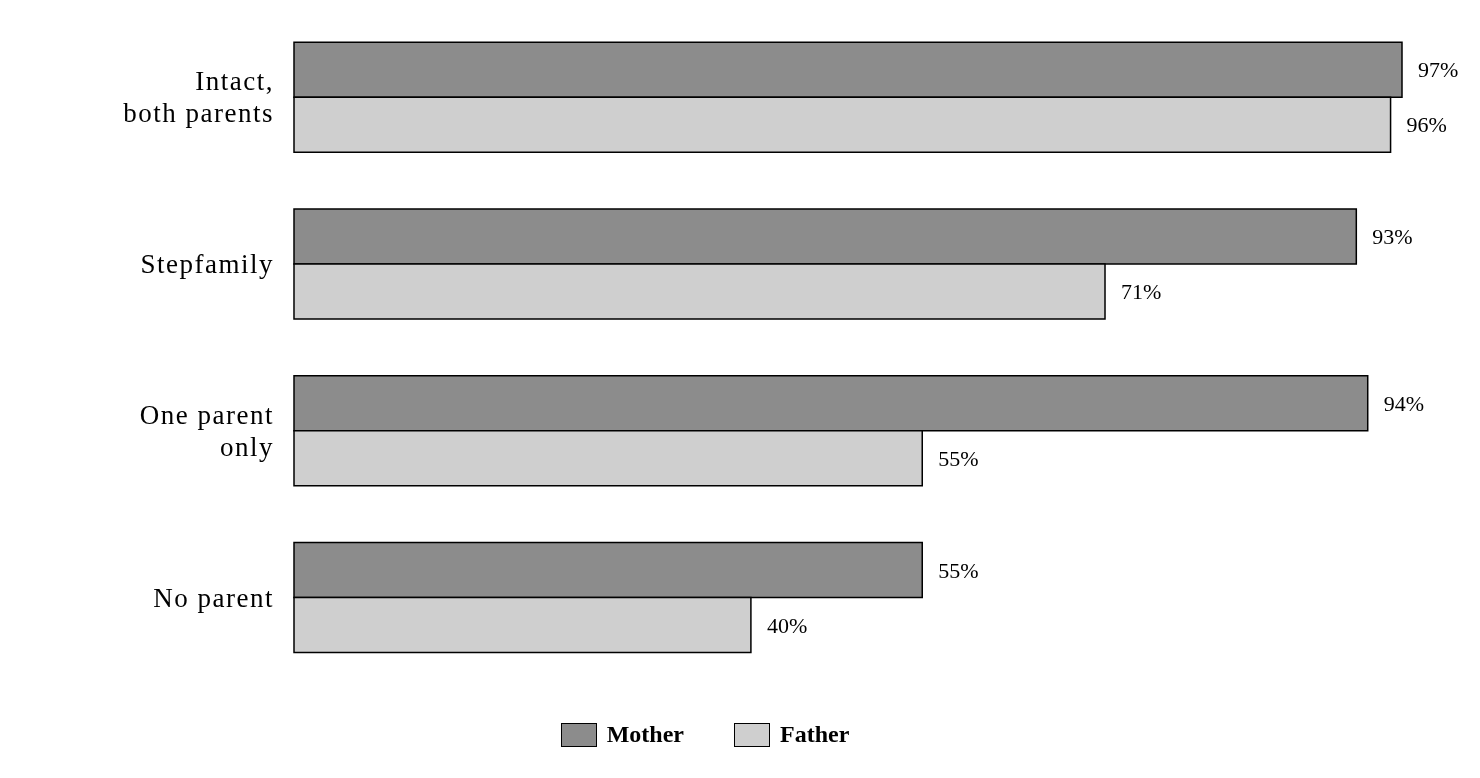  I want to click on y-tick-label: One parent only, so click(206, 430).